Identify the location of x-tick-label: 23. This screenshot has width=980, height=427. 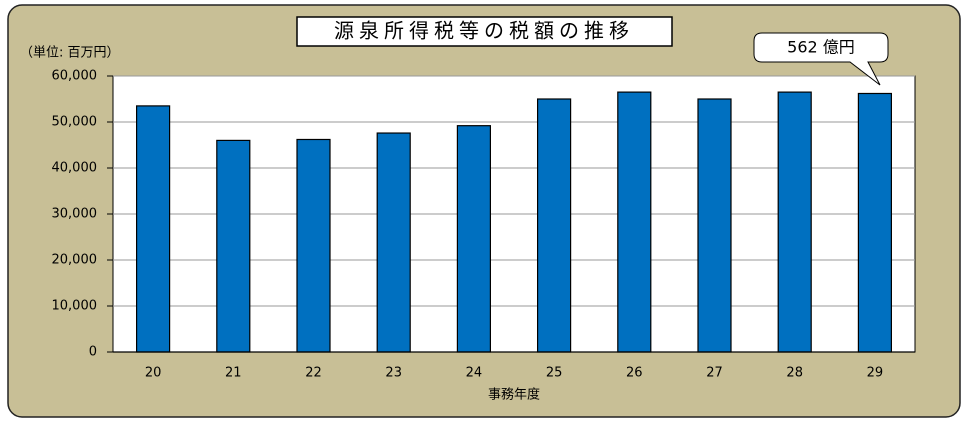
(393, 373).